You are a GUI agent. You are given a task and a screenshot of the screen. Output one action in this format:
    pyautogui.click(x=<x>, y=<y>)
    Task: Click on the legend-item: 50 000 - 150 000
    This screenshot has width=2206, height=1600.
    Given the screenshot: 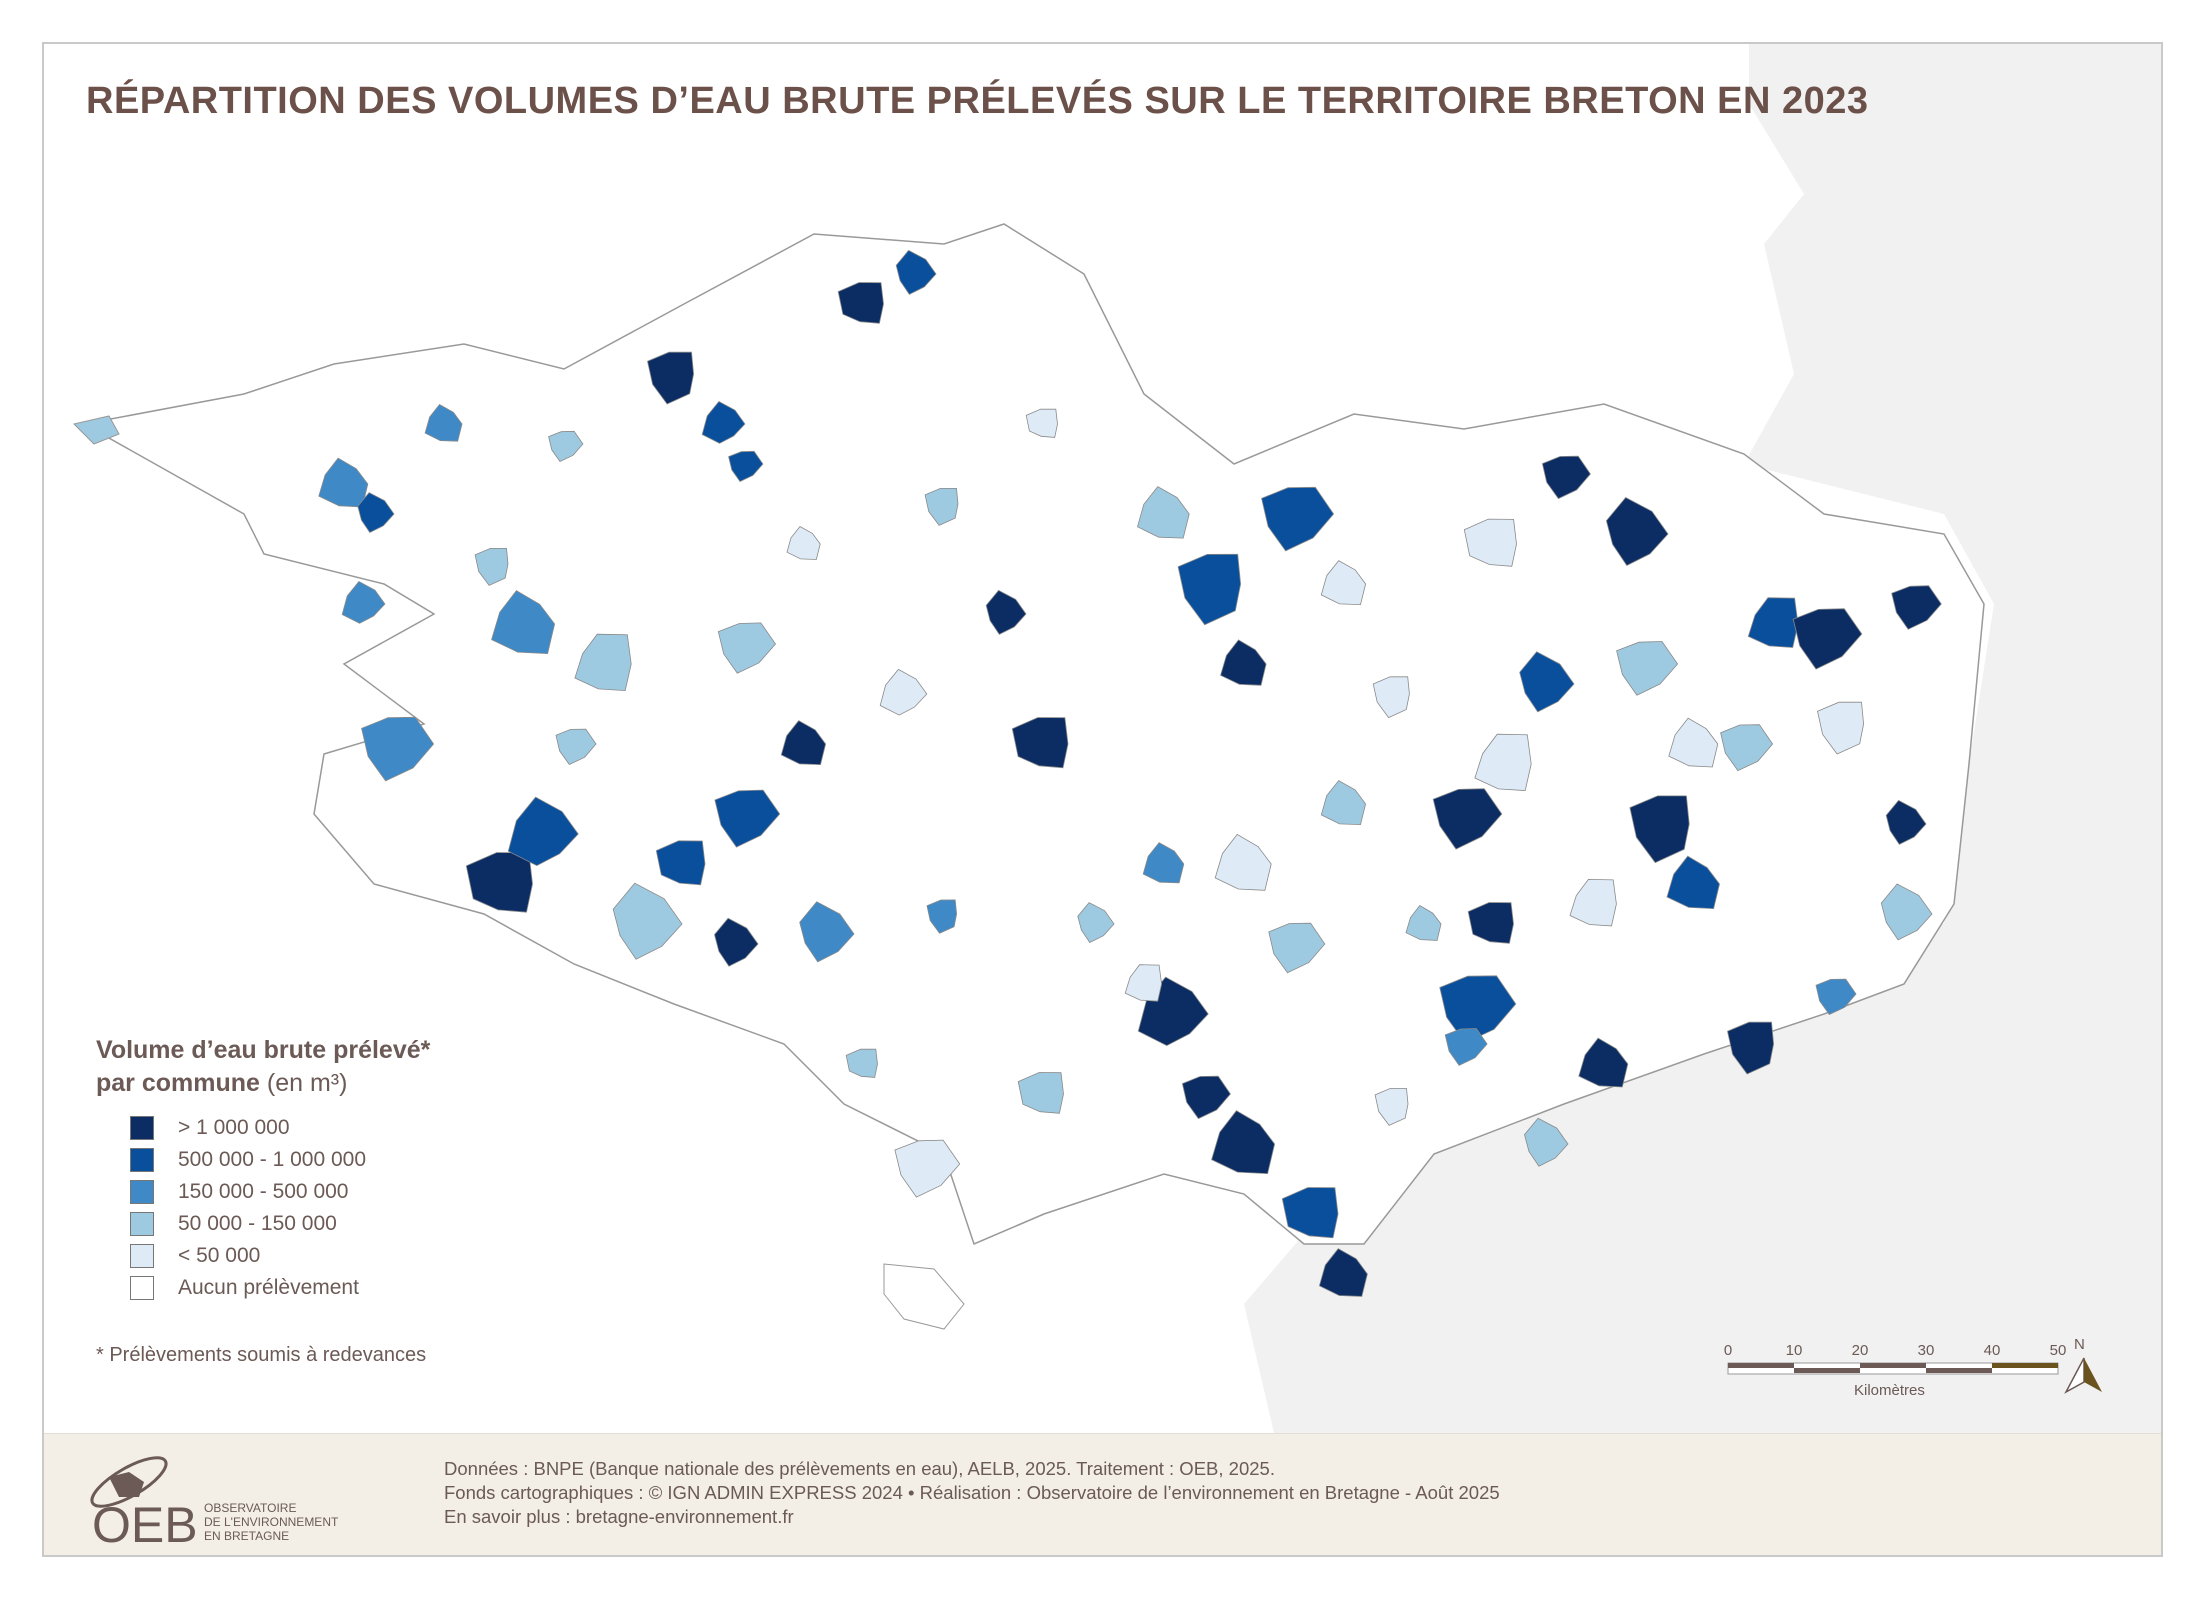 What is the action you would take?
    pyautogui.click(x=280, y=1224)
    